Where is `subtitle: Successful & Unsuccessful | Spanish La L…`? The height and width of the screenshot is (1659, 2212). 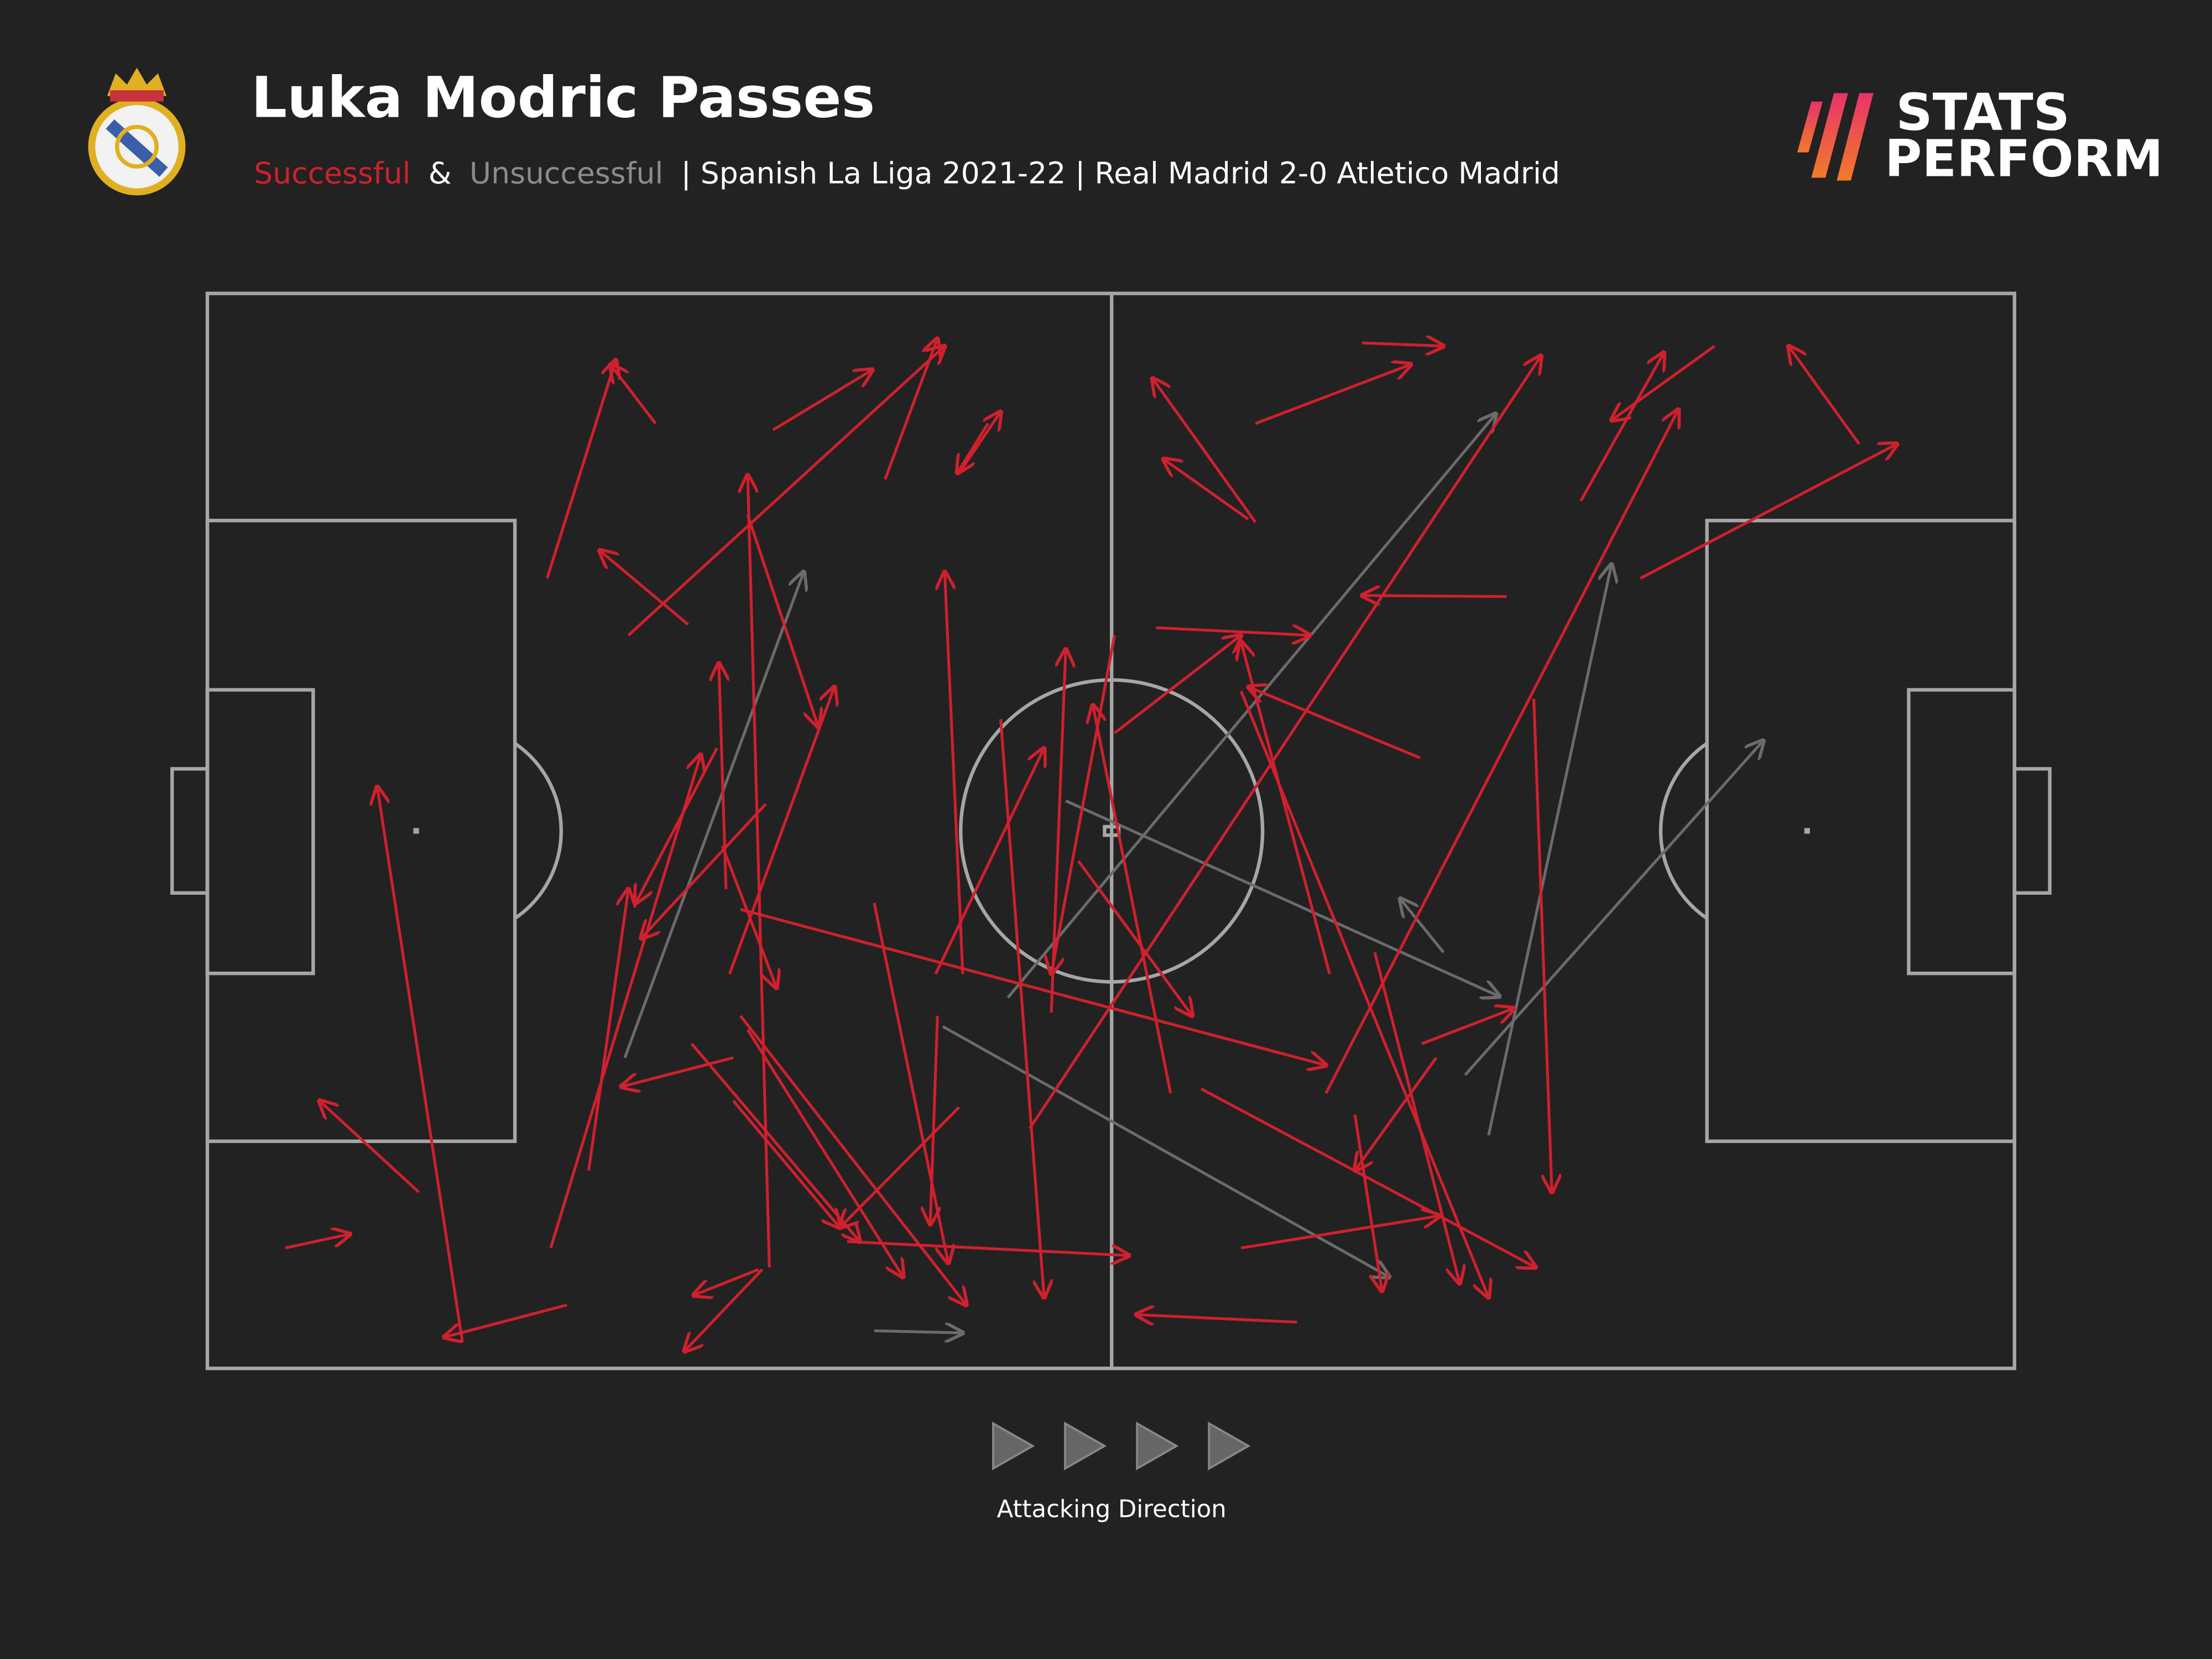
subtitle: Successful & Unsuccessful | Spanish La L… is located at coordinates (907, 173).